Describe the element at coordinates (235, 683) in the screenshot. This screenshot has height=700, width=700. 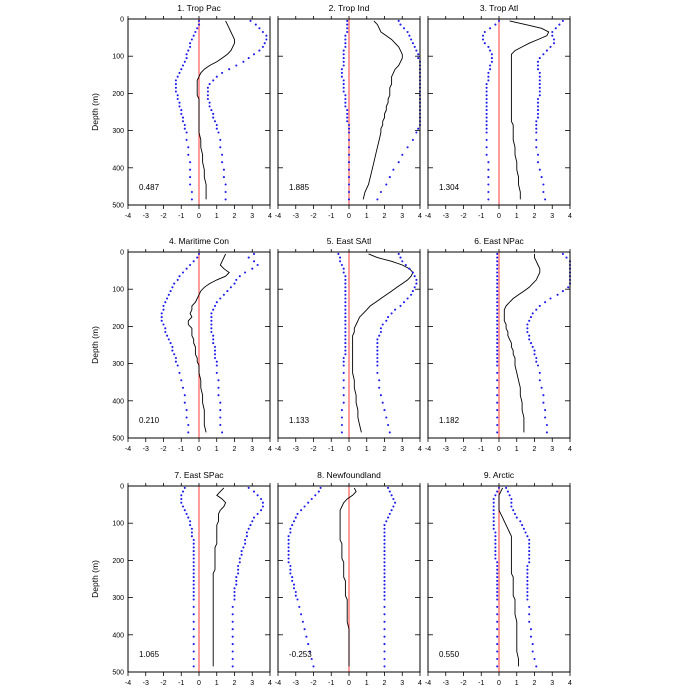
I see `x-tick-label: 2` at that location.